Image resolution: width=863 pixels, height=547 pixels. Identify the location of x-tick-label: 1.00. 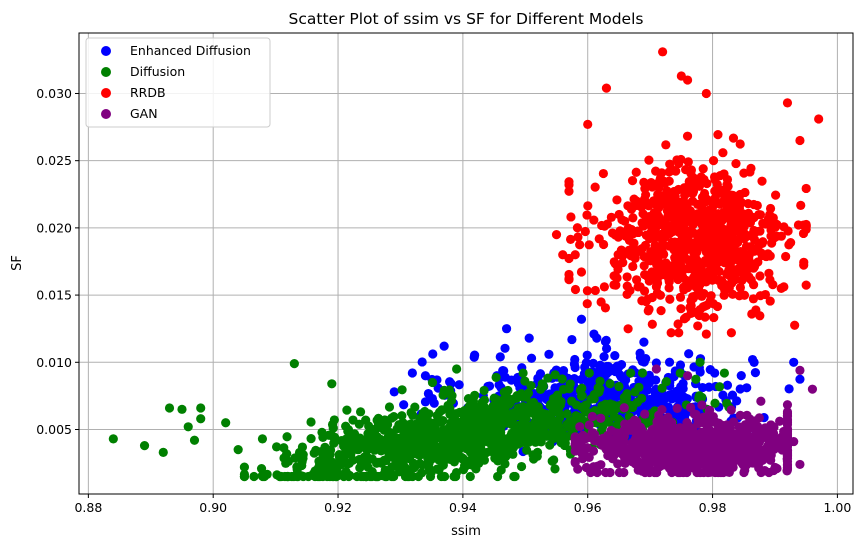
(837, 507).